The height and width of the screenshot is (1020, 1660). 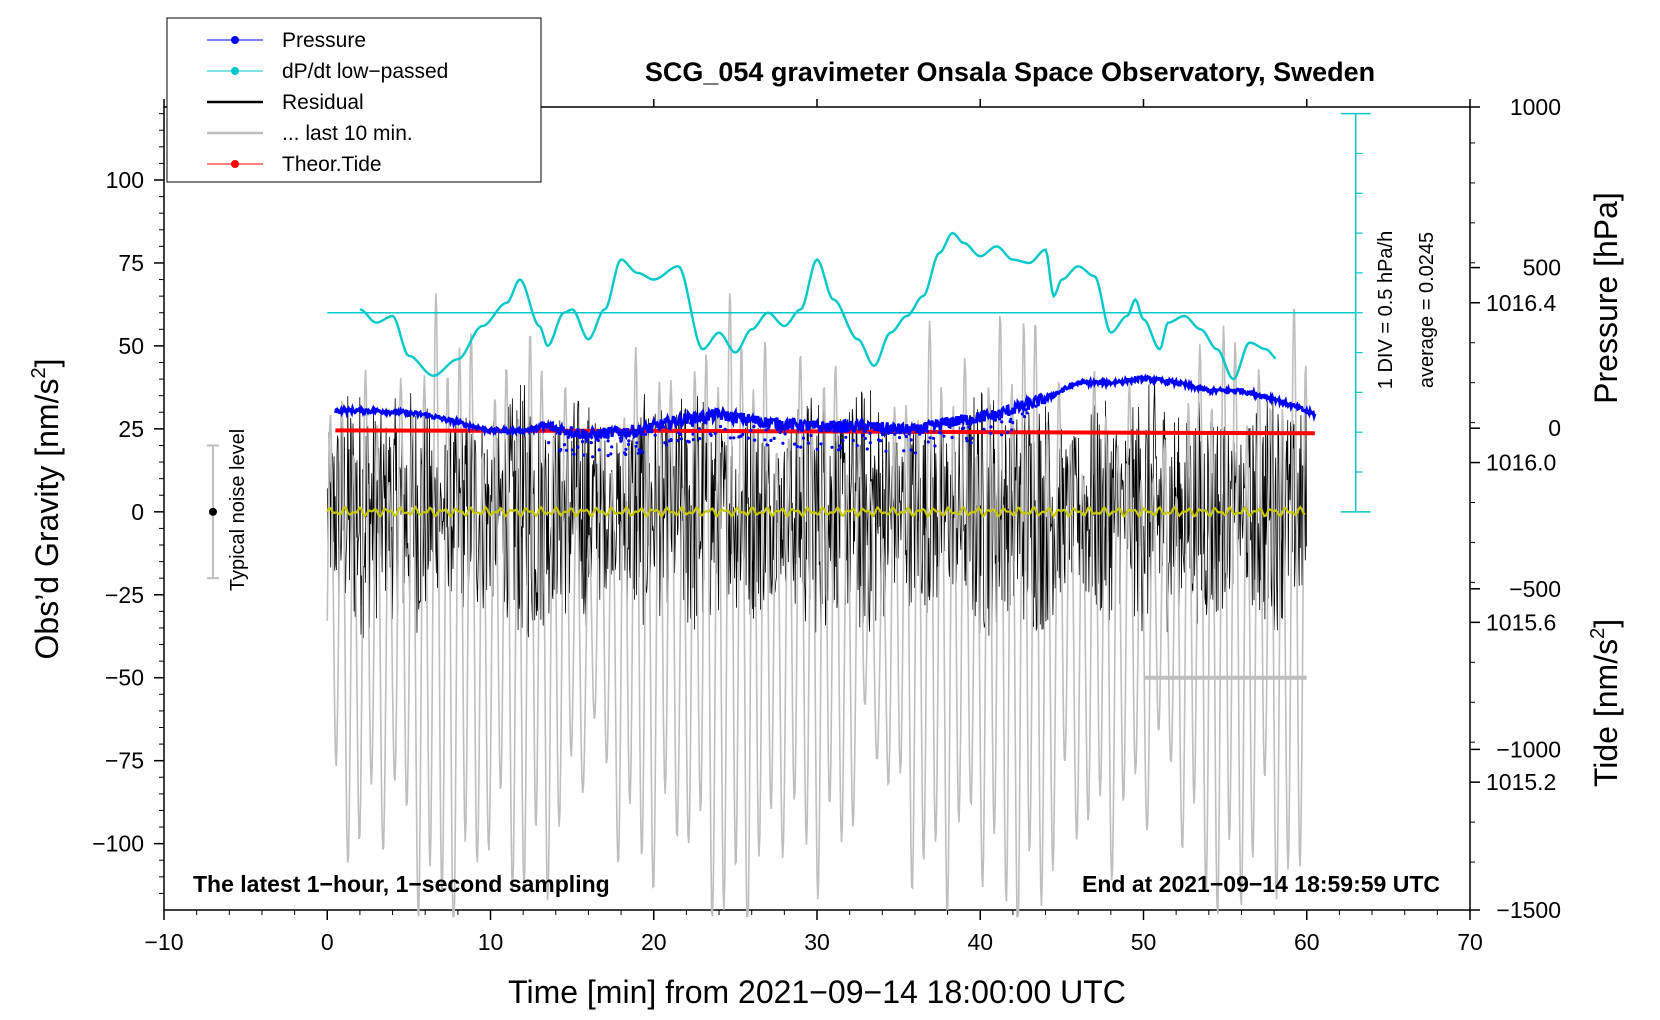 I want to click on y-tick-label: 100, so click(x=125, y=180).